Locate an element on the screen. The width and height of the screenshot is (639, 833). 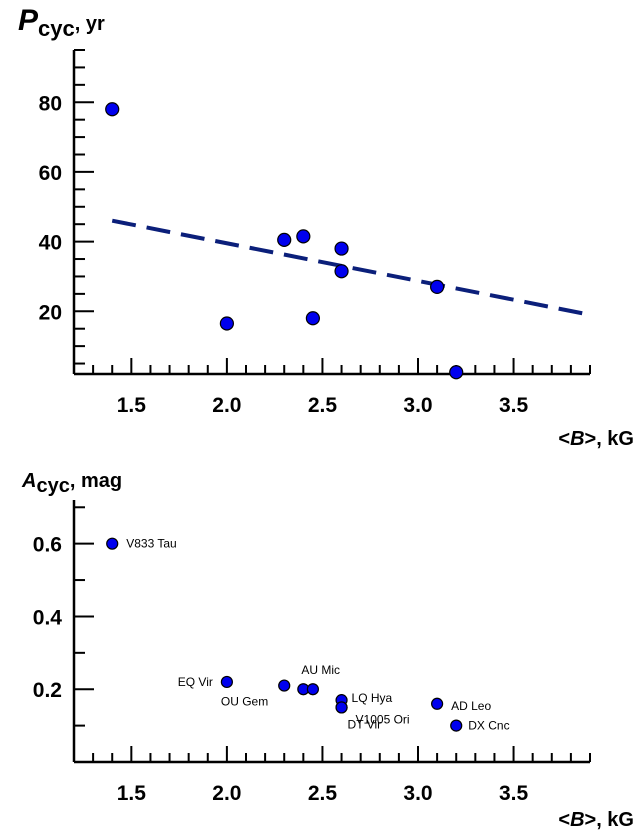
top-x-tick-label: 1.5 is located at coordinates (132, 405).